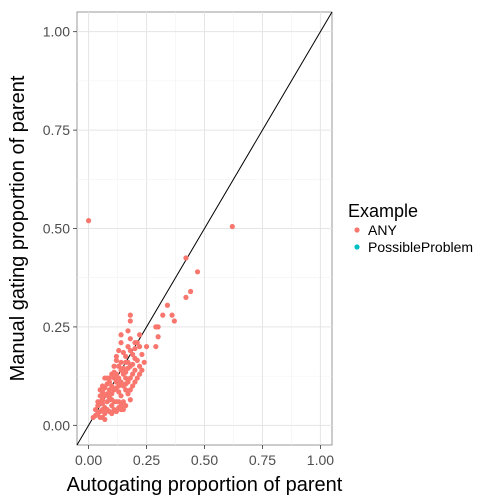  What do you see at coordinates (357, 247) in the screenshot?
I see `legend-key-possibleproblem` at bounding box center [357, 247].